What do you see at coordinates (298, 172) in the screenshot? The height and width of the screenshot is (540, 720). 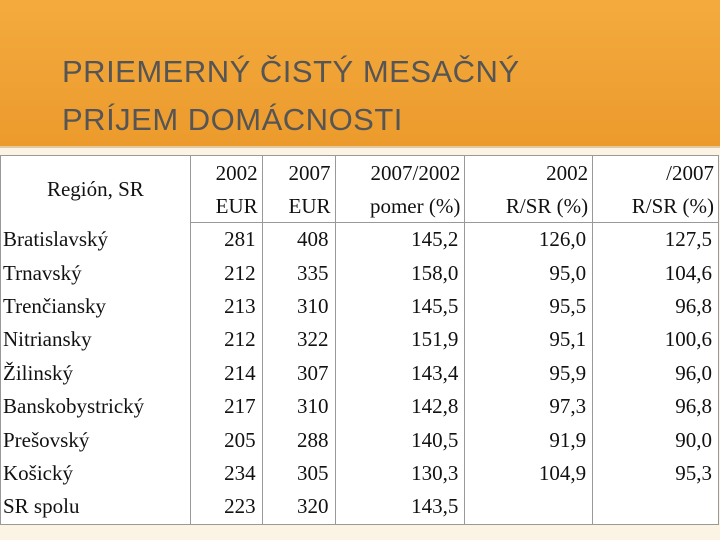 I see `column-header: 2007` at bounding box center [298, 172].